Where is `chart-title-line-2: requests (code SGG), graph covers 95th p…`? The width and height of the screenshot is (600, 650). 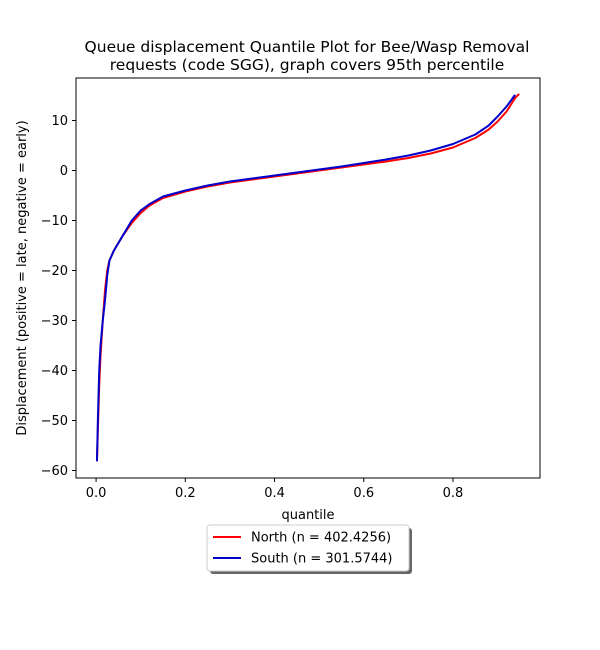
chart-title-line-2: requests (code SGG), graph covers 95th p… is located at coordinates (307, 65).